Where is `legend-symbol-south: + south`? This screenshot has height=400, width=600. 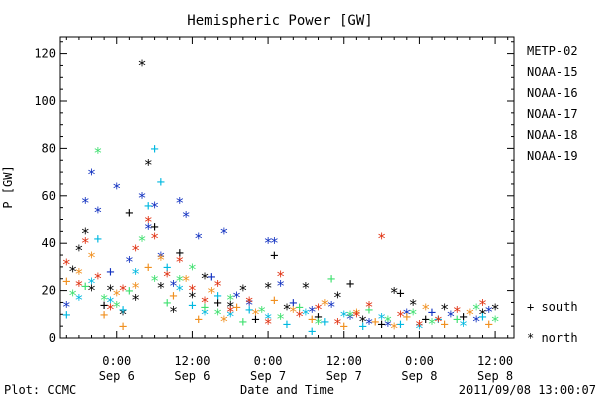 legend-symbol-south: + south is located at coordinates (552, 307).